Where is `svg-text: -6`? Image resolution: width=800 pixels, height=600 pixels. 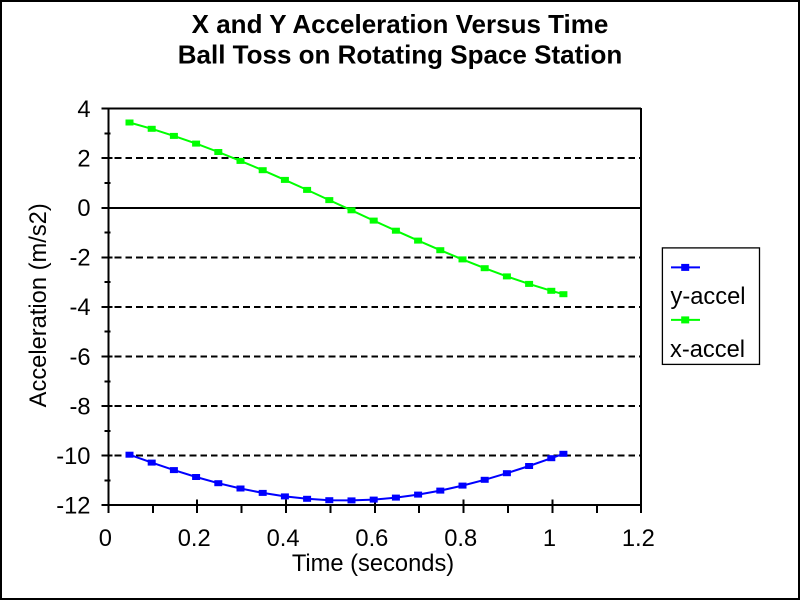
svg-text: -6 is located at coordinates (79, 358).